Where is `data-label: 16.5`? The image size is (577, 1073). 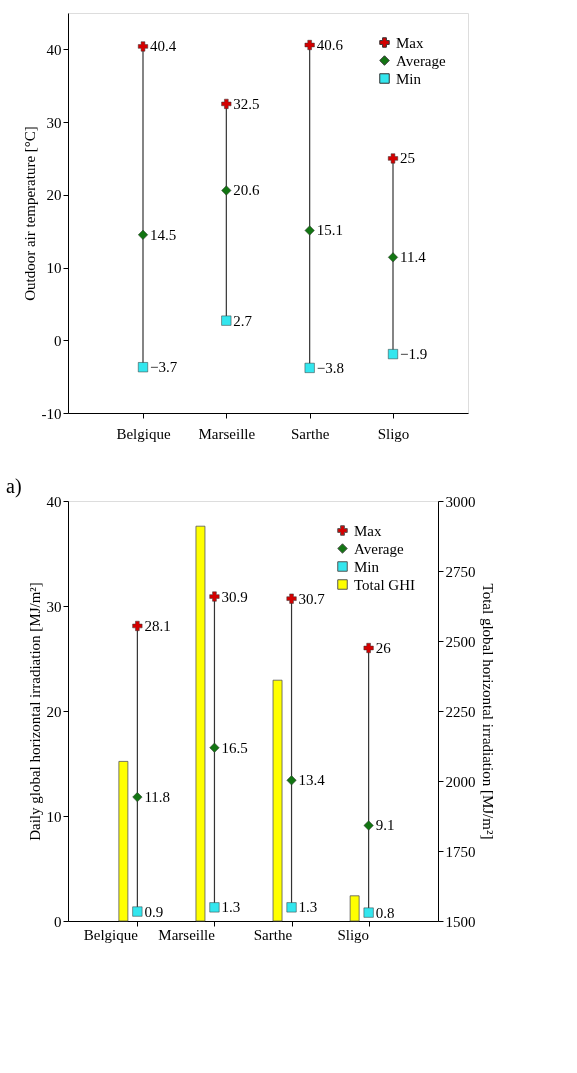
data-label: 16.5 is located at coordinates (234, 747).